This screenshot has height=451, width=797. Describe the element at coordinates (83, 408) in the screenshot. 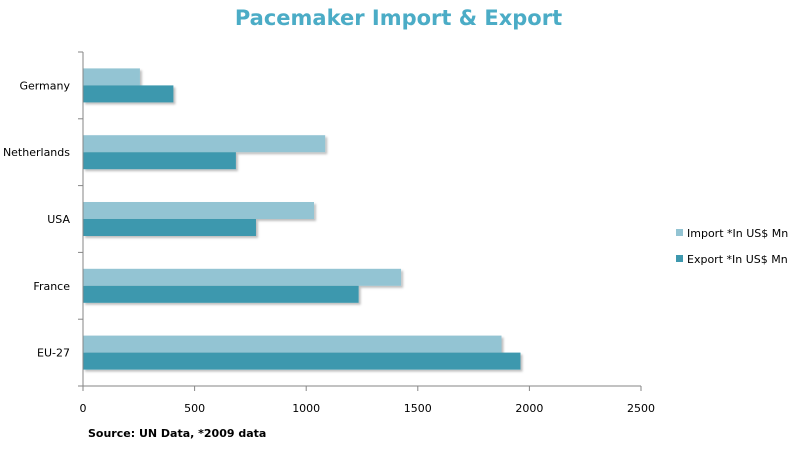

I see `x-tick-label: 0` at that location.